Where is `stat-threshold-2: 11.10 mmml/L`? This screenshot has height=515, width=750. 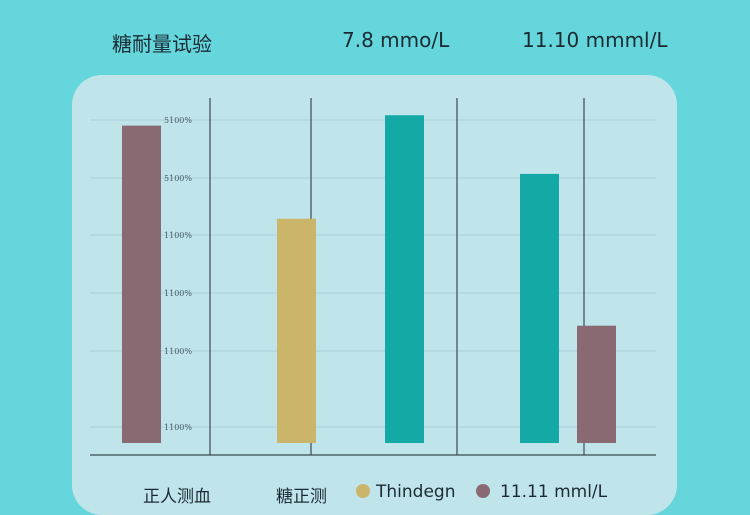
stat-threshold-2: 11.10 mmml/L is located at coordinates (595, 40).